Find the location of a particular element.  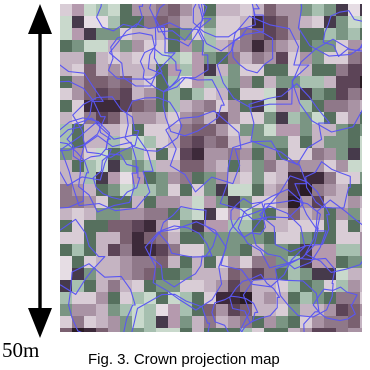

scale-label: 50m is located at coordinates (21, 350).